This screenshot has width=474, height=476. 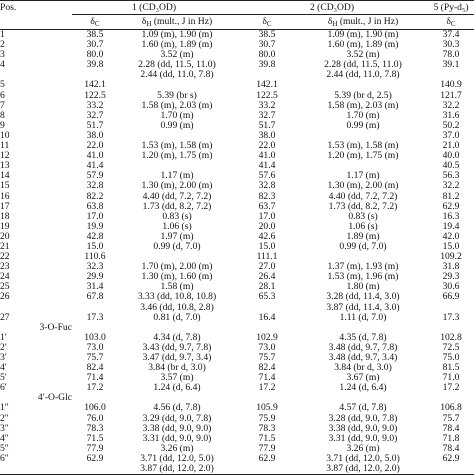 What do you see at coordinates (2, 85) in the screenshot?
I see `position: 5` at bounding box center [2, 85].